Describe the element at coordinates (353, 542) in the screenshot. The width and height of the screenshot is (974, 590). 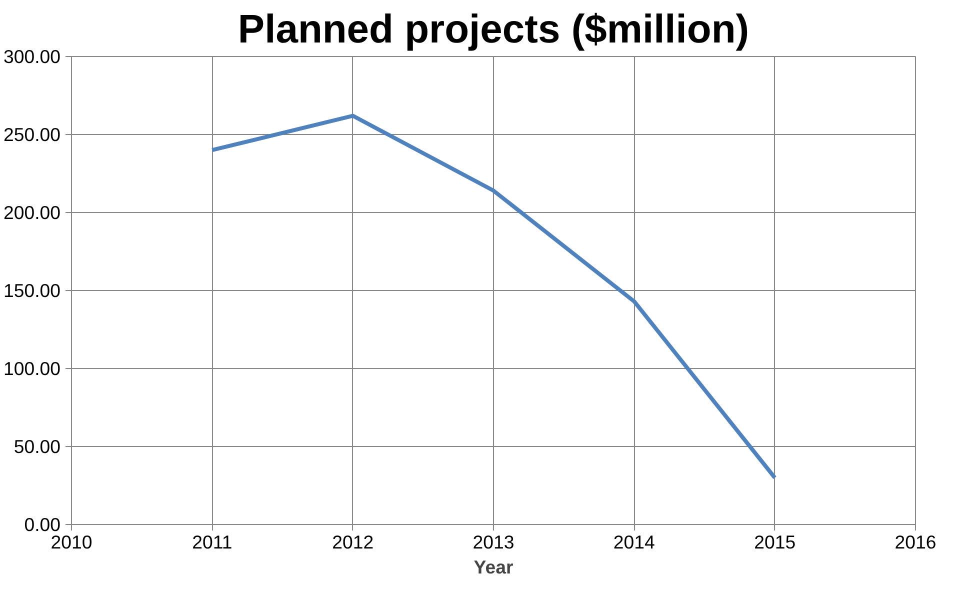
I see `x-tick-label: 2012` at that location.